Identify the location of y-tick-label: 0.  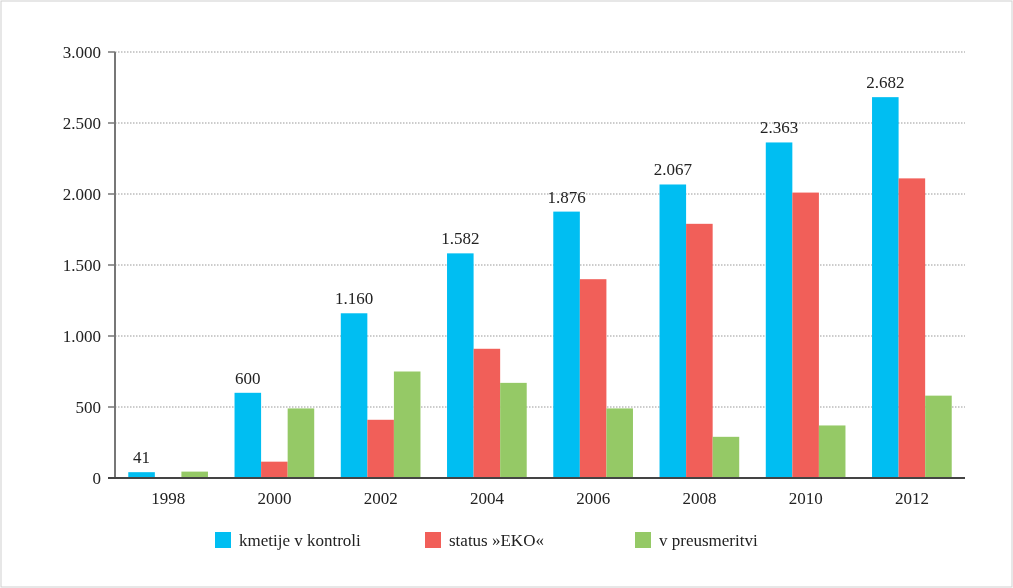
(96, 478).